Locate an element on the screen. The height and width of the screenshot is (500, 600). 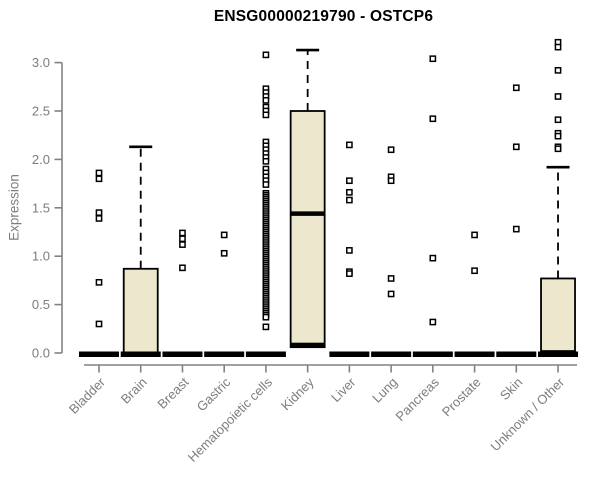
y-tick-label: 0.0 is located at coordinates (41, 353).